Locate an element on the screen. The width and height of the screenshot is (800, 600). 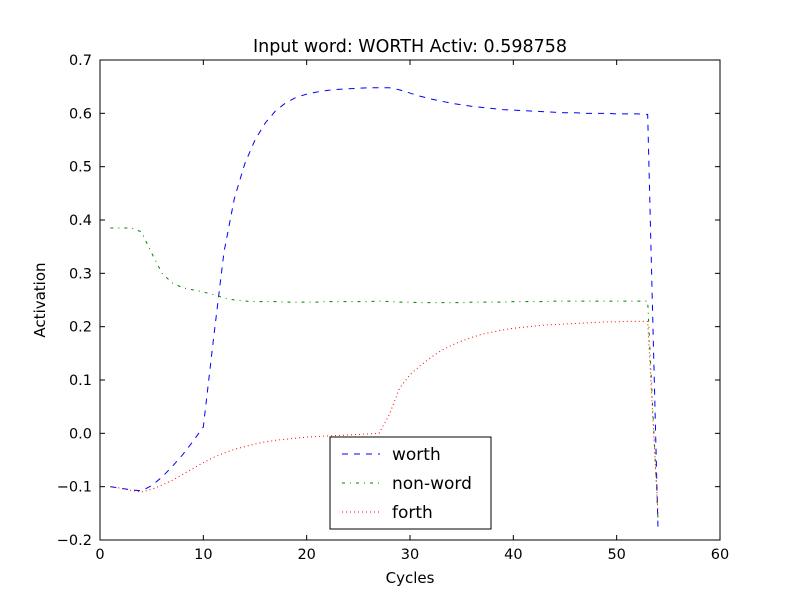
y-tick-label: −0.1 is located at coordinates (74, 488).